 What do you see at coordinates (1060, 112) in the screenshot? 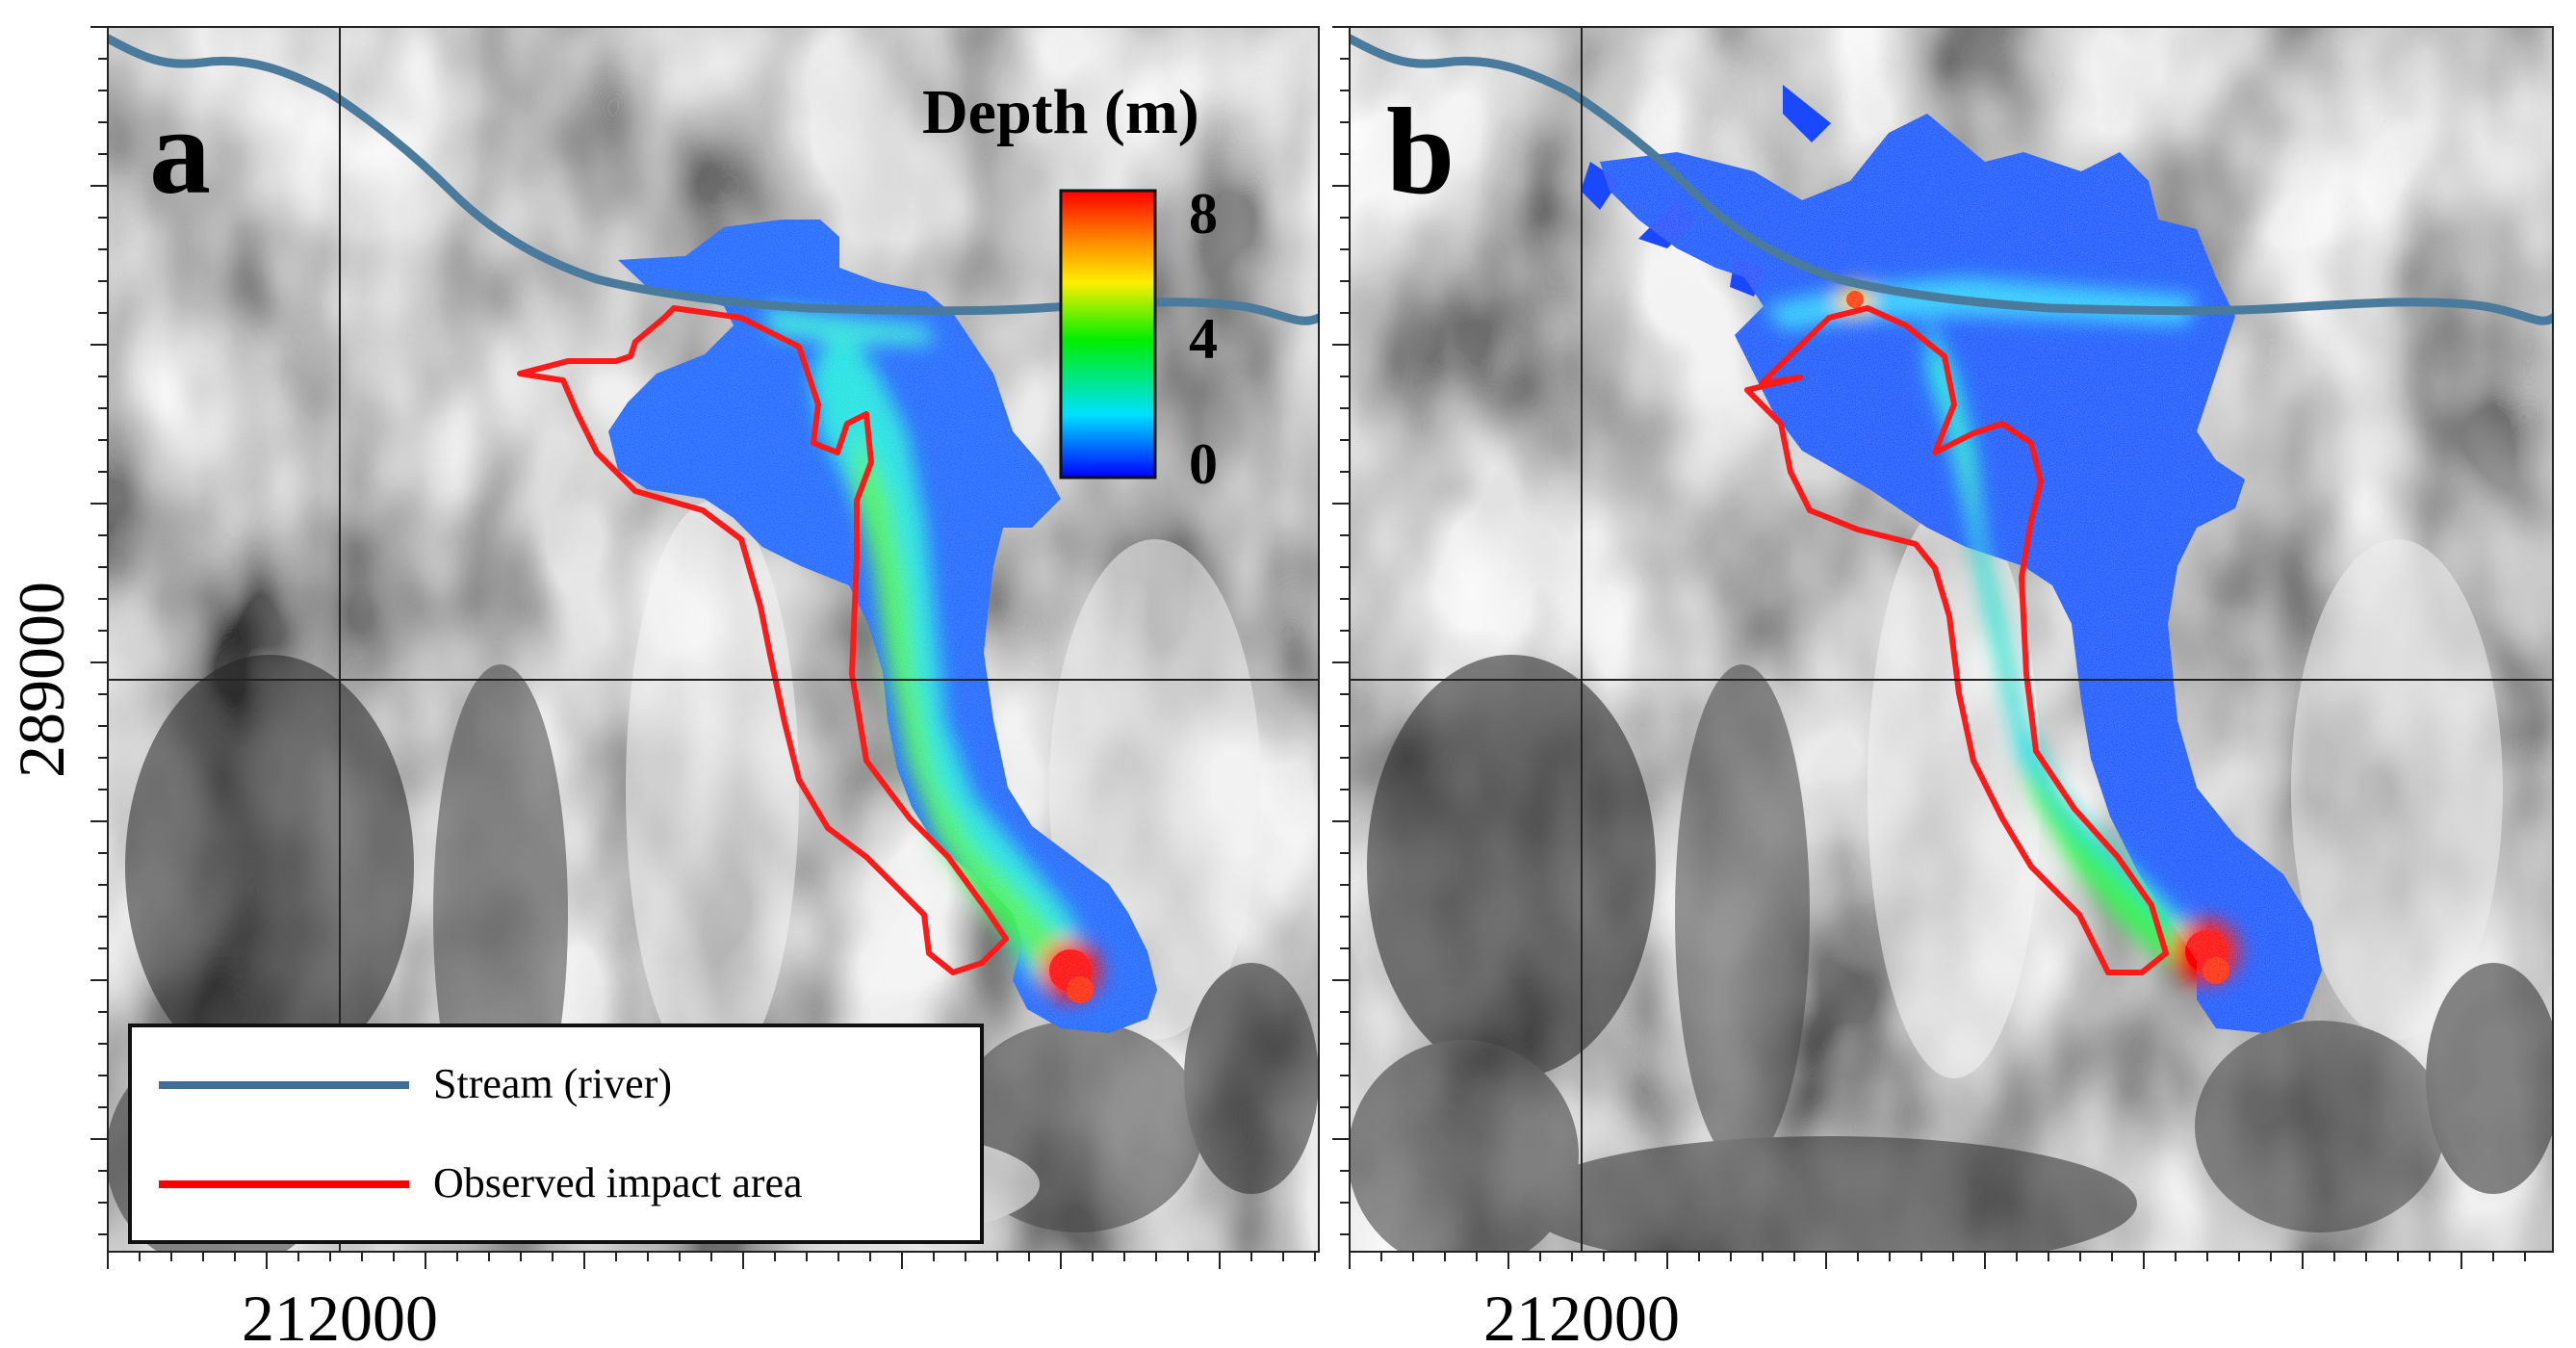
I see `colorbar-title: Depth (m)` at bounding box center [1060, 112].